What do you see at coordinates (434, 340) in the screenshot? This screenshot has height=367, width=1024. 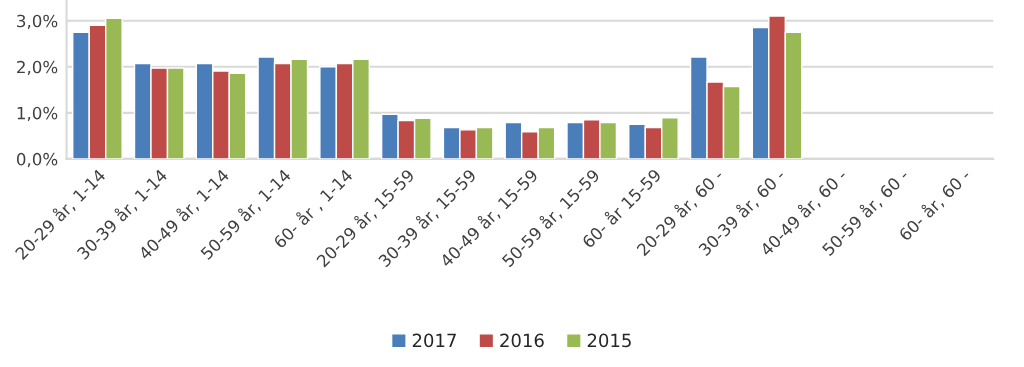 I see `legend-label: 2017` at bounding box center [434, 340].